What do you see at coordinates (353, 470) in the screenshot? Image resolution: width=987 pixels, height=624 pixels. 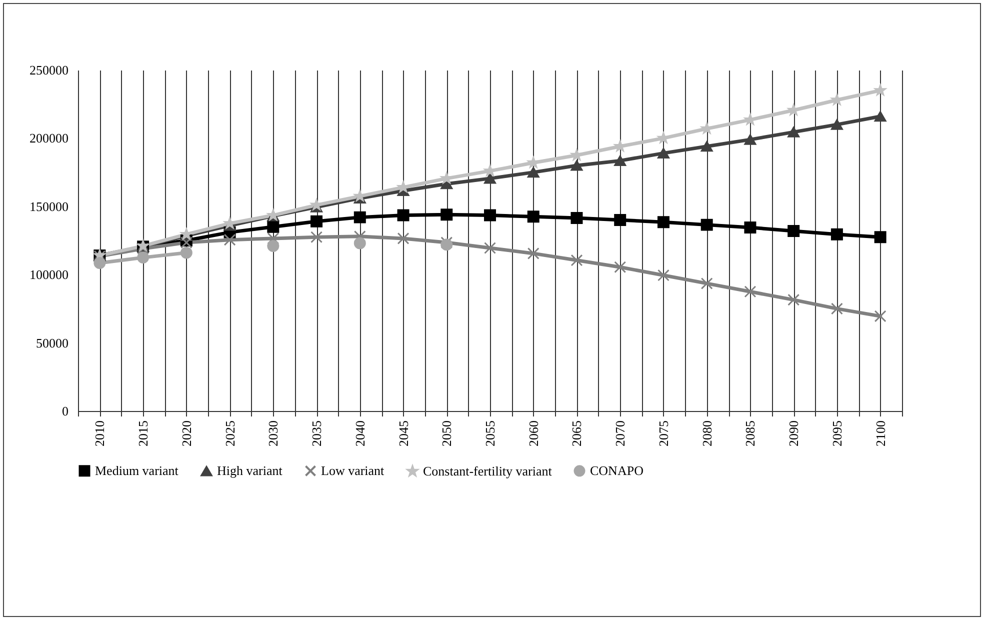 I see `legend-label: Low variant` at bounding box center [353, 470].